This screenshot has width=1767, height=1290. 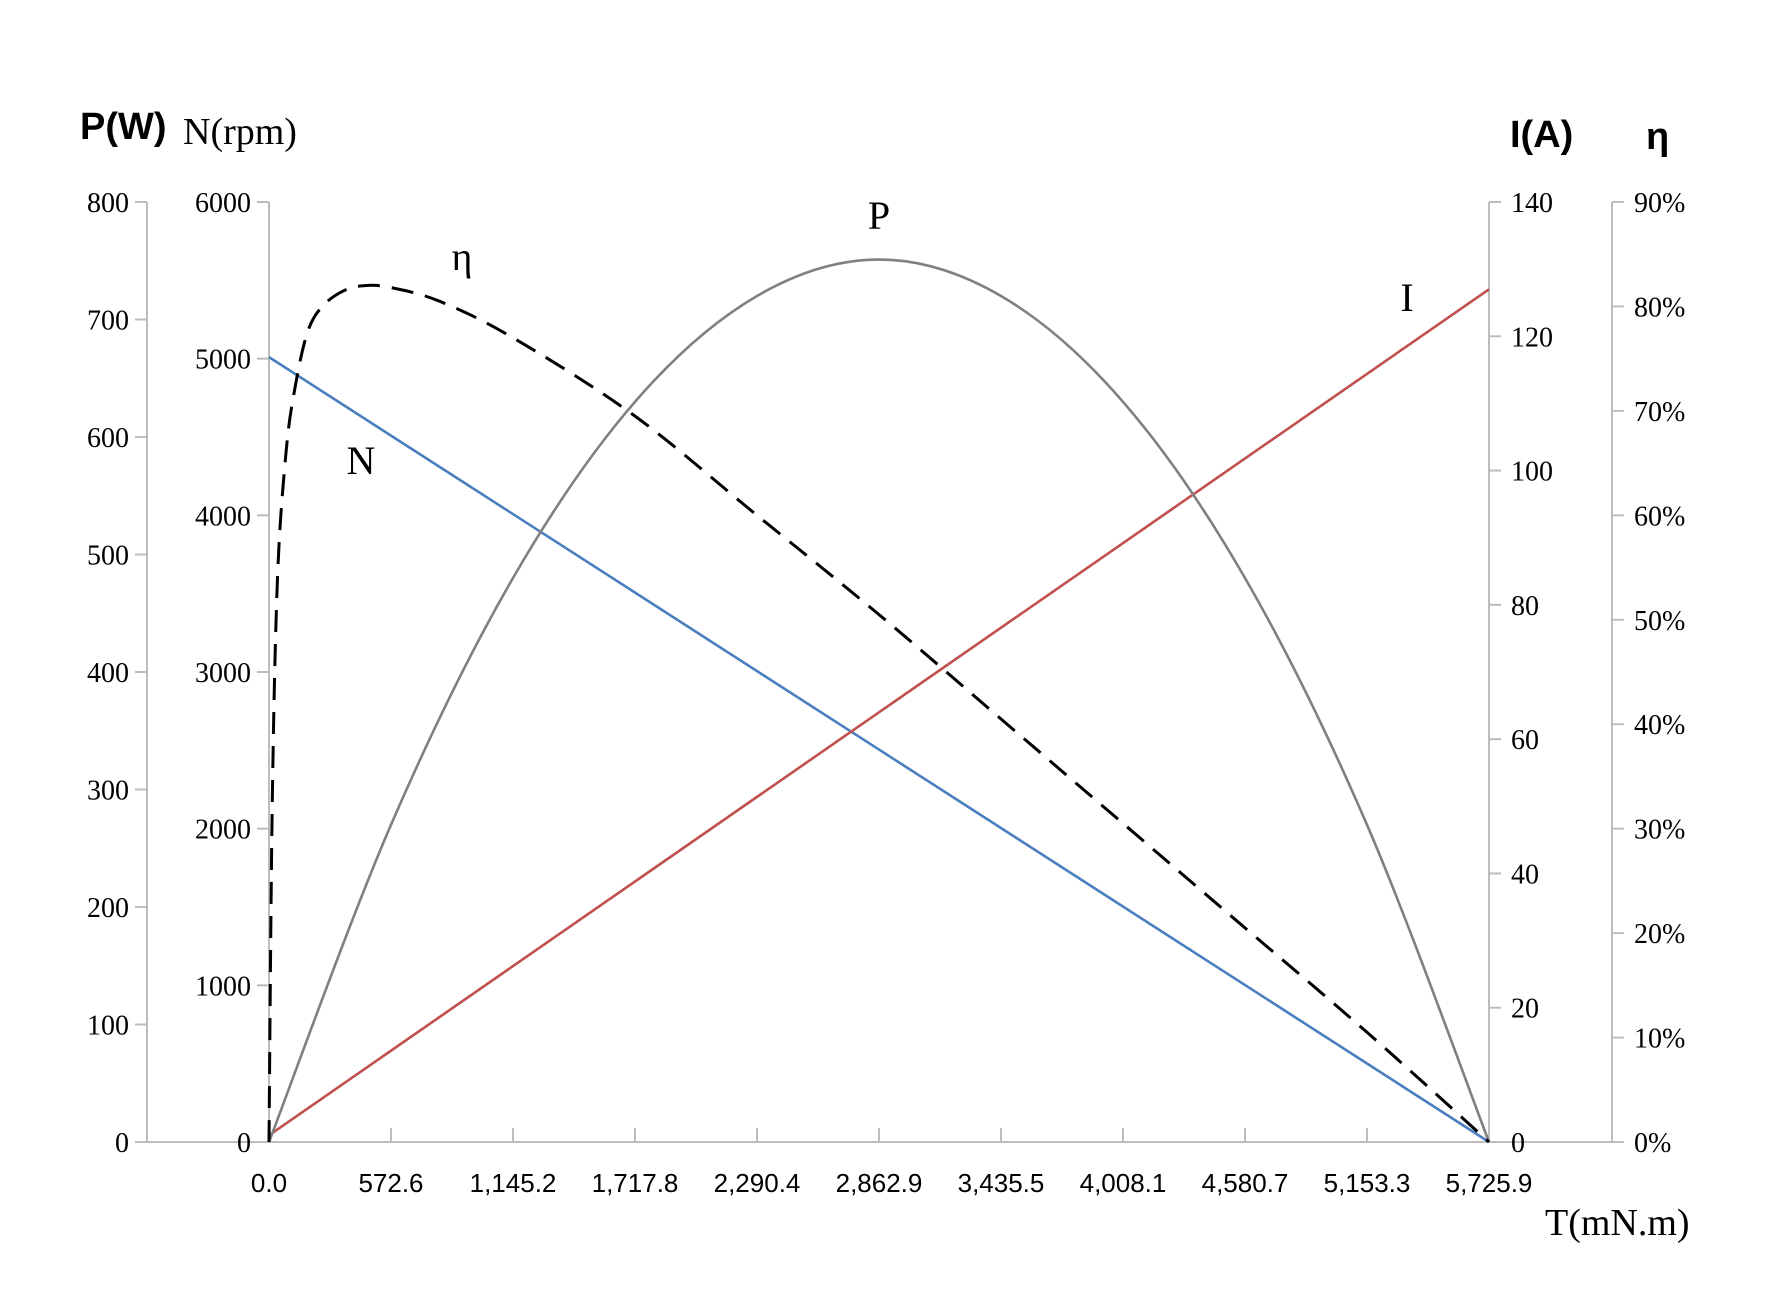 What do you see at coordinates (108, 321) in the screenshot?
I see `p-tick-label: 700` at bounding box center [108, 321].